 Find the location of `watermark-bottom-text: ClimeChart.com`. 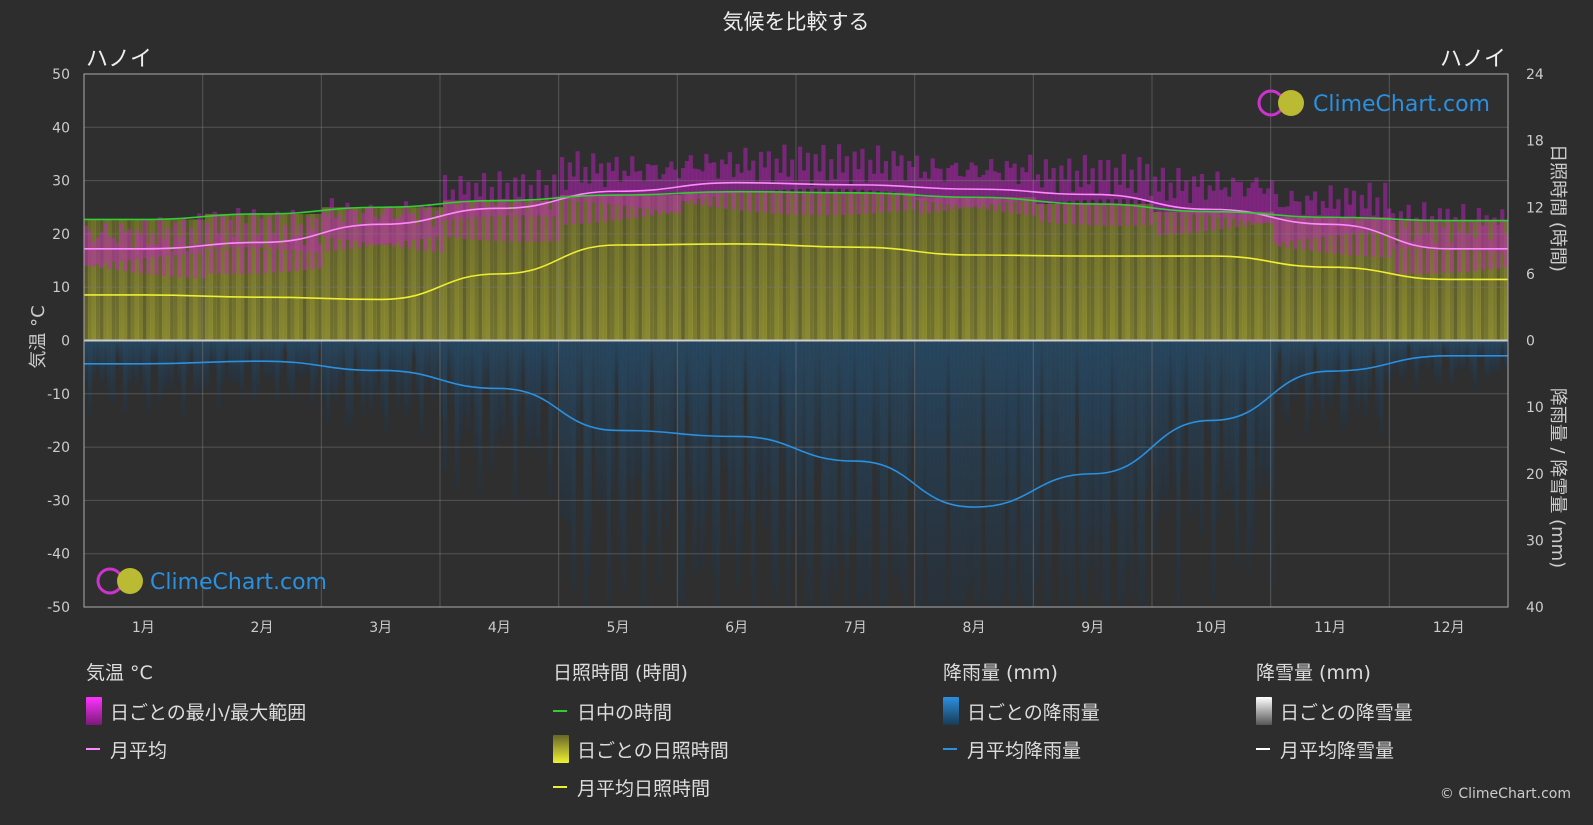

watermark-bottom-text: ClimeChart.com is located at coordinates (238, 582).